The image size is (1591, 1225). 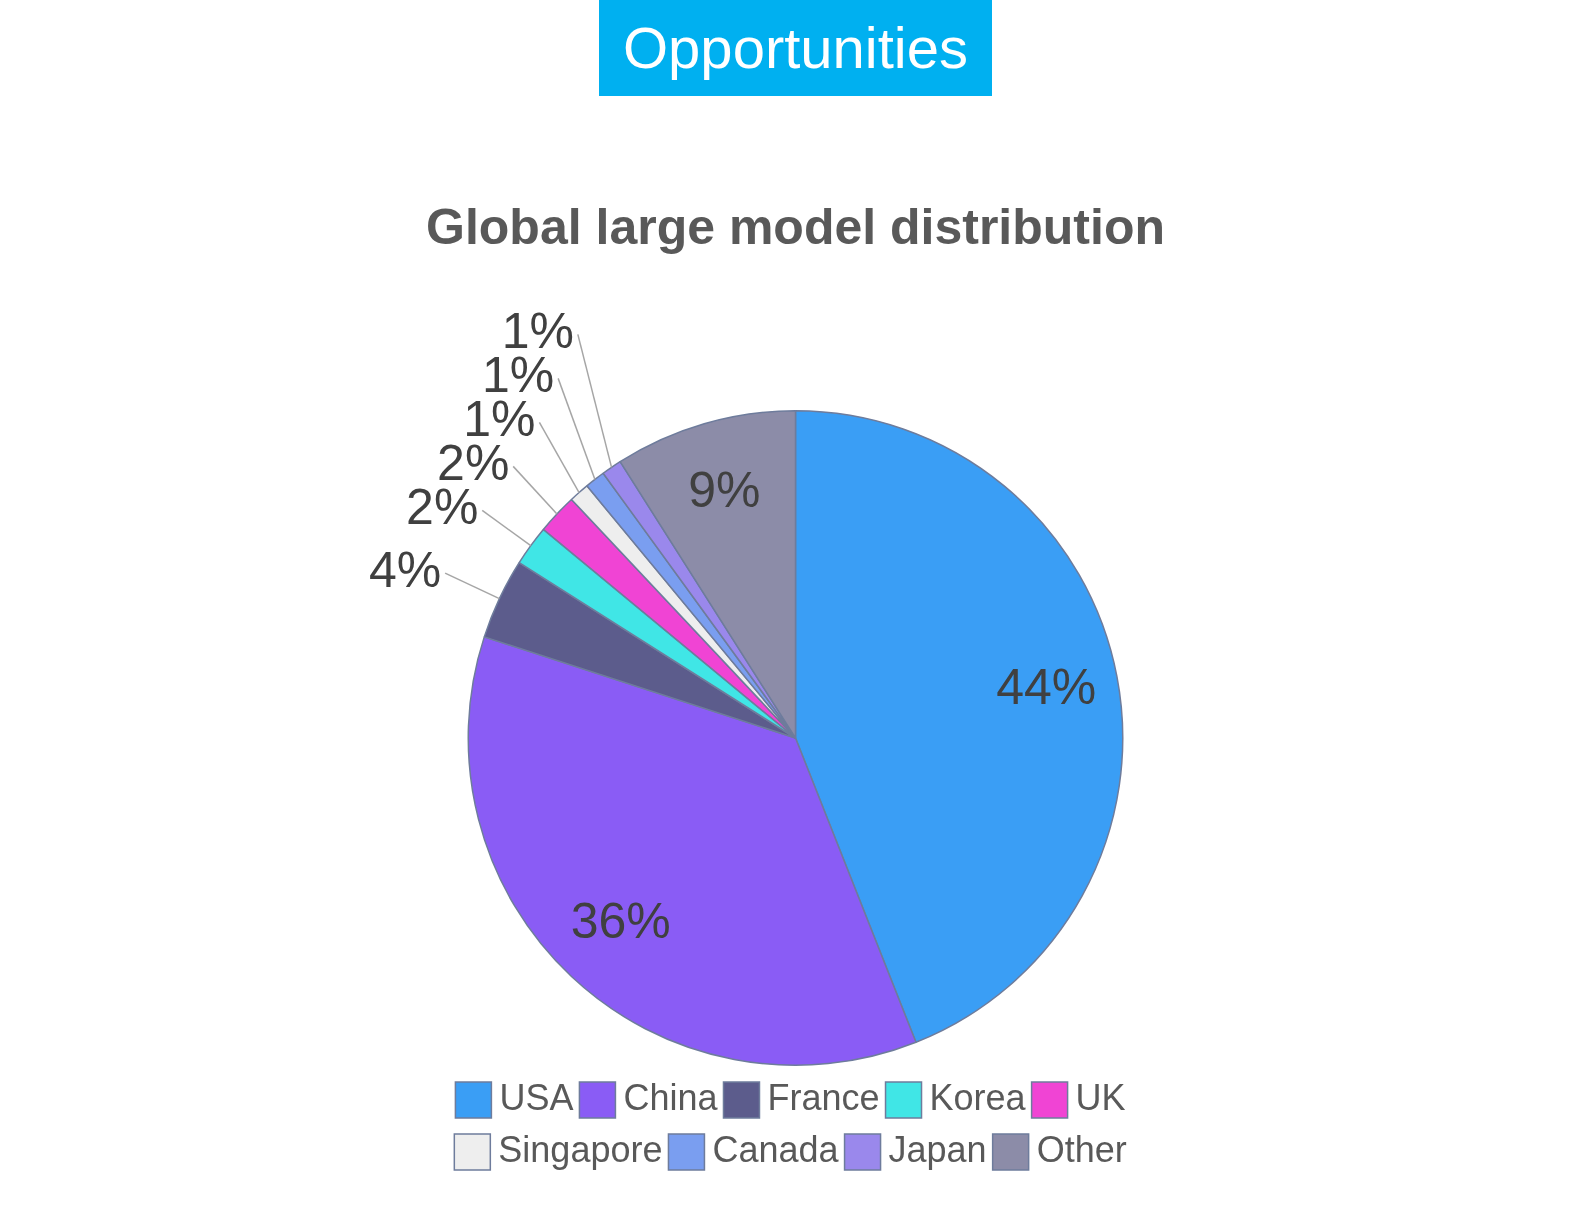 I want to click on text: Opportunities, so click(x=795, y=48).